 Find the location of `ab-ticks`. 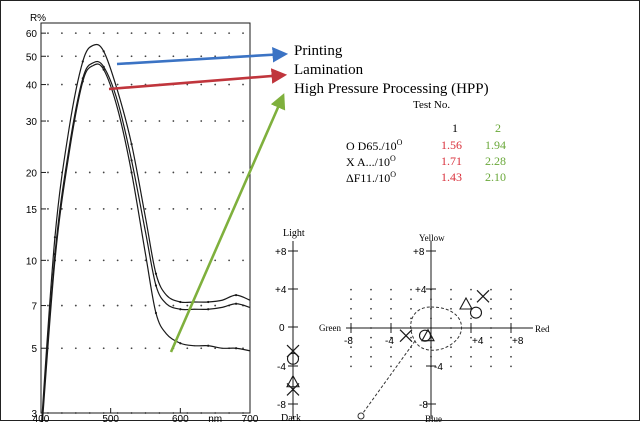

ab-ticks is located at coordinates (431, 327).